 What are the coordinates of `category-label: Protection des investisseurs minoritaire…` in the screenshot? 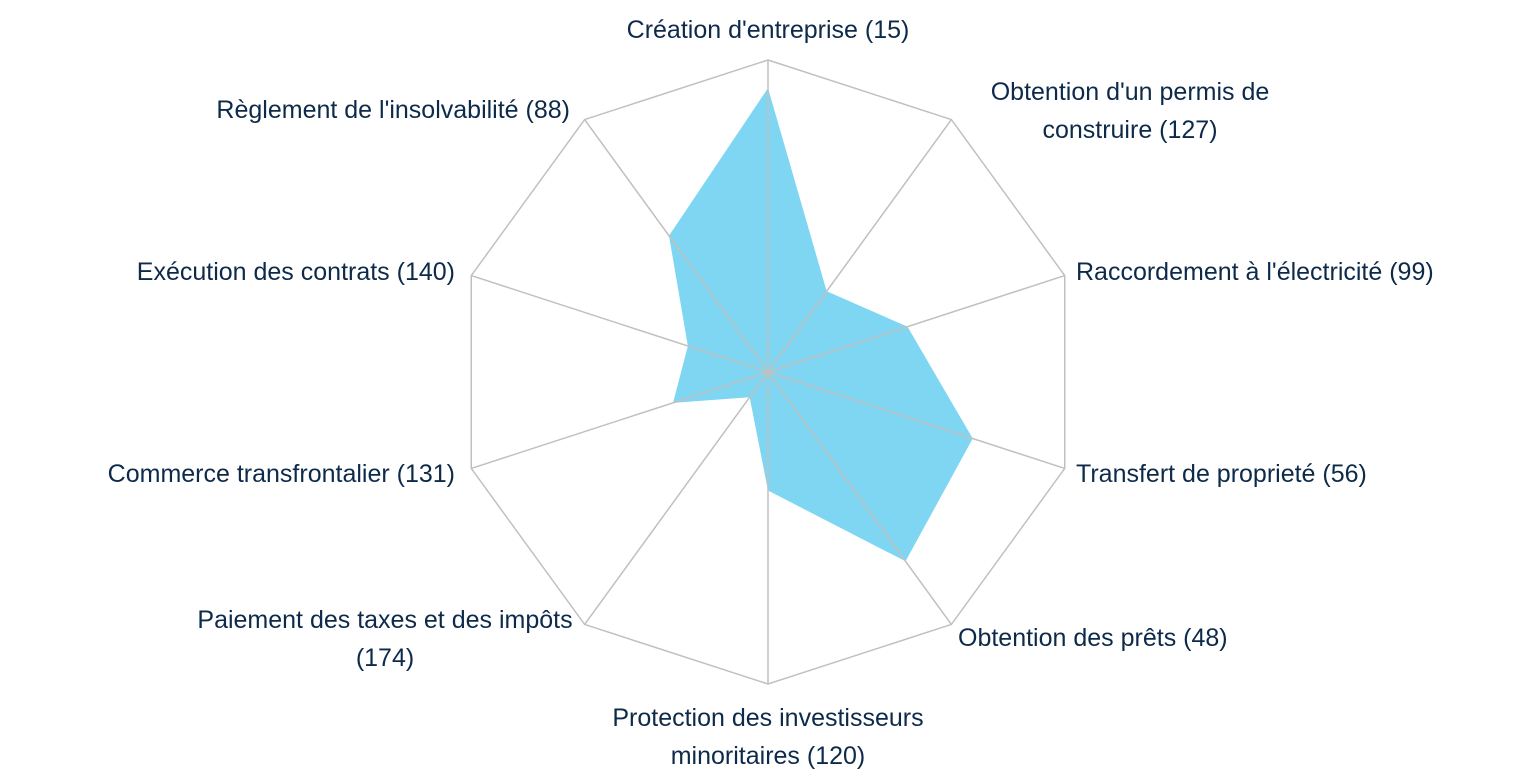 It's located at (768, 737).